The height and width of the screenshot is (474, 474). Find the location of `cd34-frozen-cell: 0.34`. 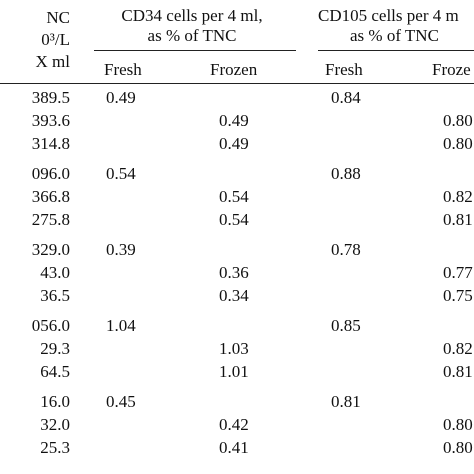

cd34-frozen-cell: 0.34 is located at coordinates (234, 295).